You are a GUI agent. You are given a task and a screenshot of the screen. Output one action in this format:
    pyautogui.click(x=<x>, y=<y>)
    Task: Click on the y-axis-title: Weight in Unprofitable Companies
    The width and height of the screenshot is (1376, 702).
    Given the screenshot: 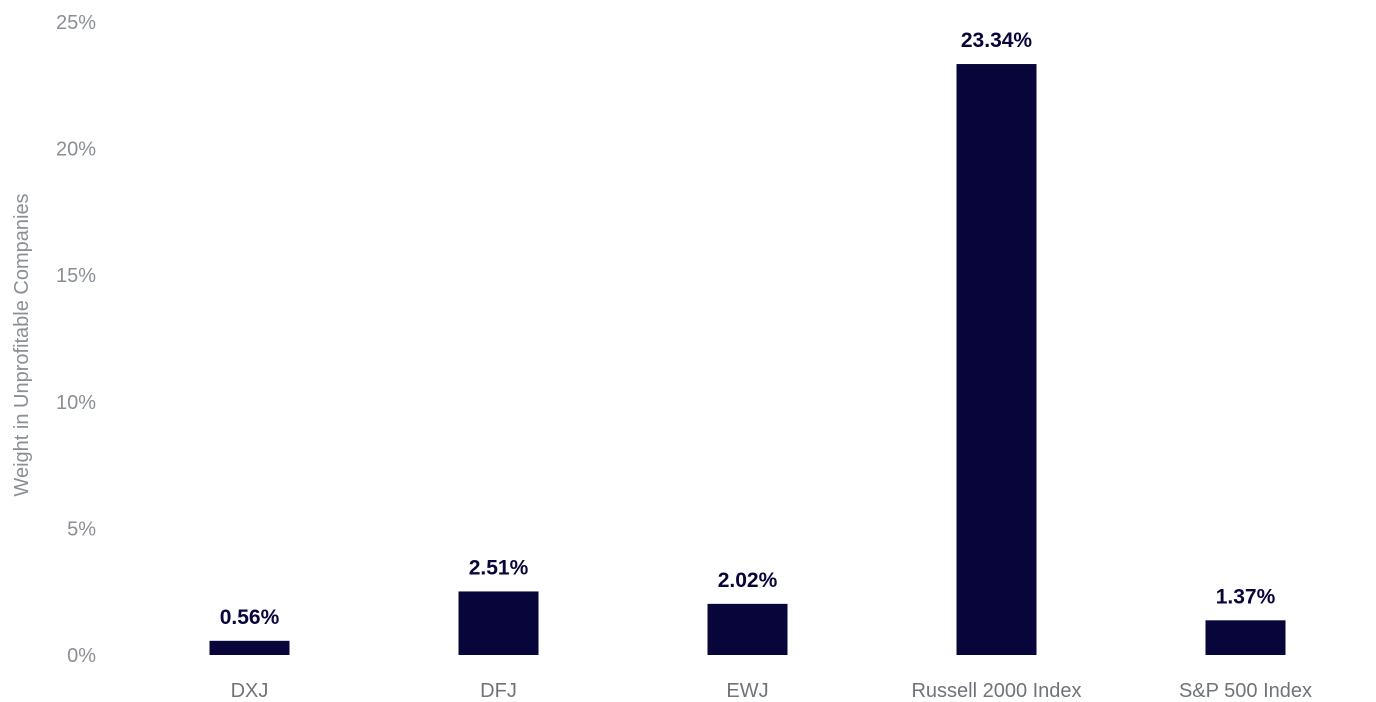 What is the action you would take?
    pyautogui.click(x=22, y=344)
    